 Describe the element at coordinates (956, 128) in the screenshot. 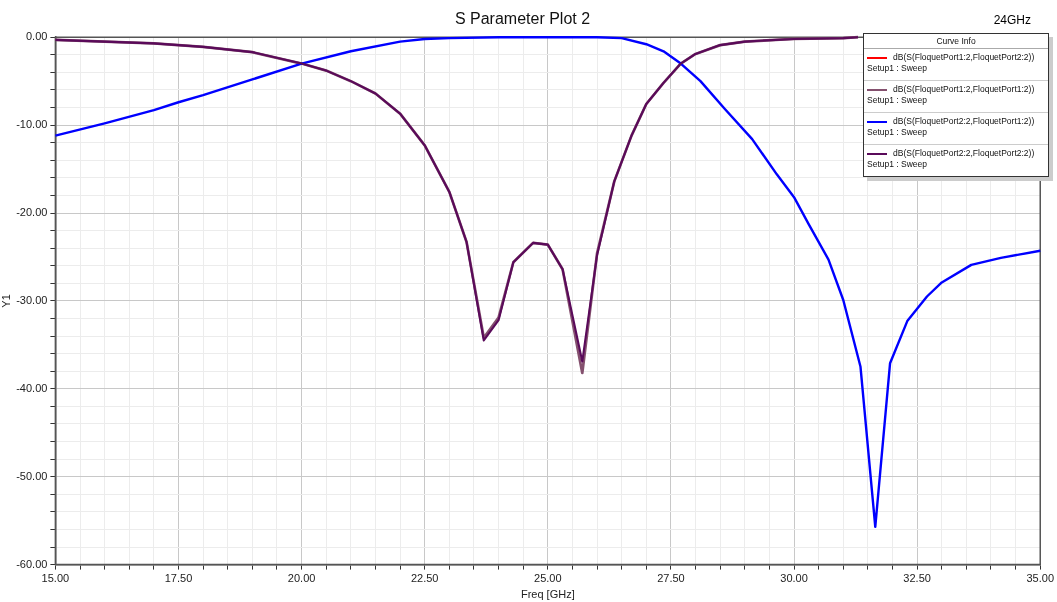

I see `legend-label: dB(S(FloquetPort2:2,FloquetPort1:2)) Setup1 : Sweep` at that location.